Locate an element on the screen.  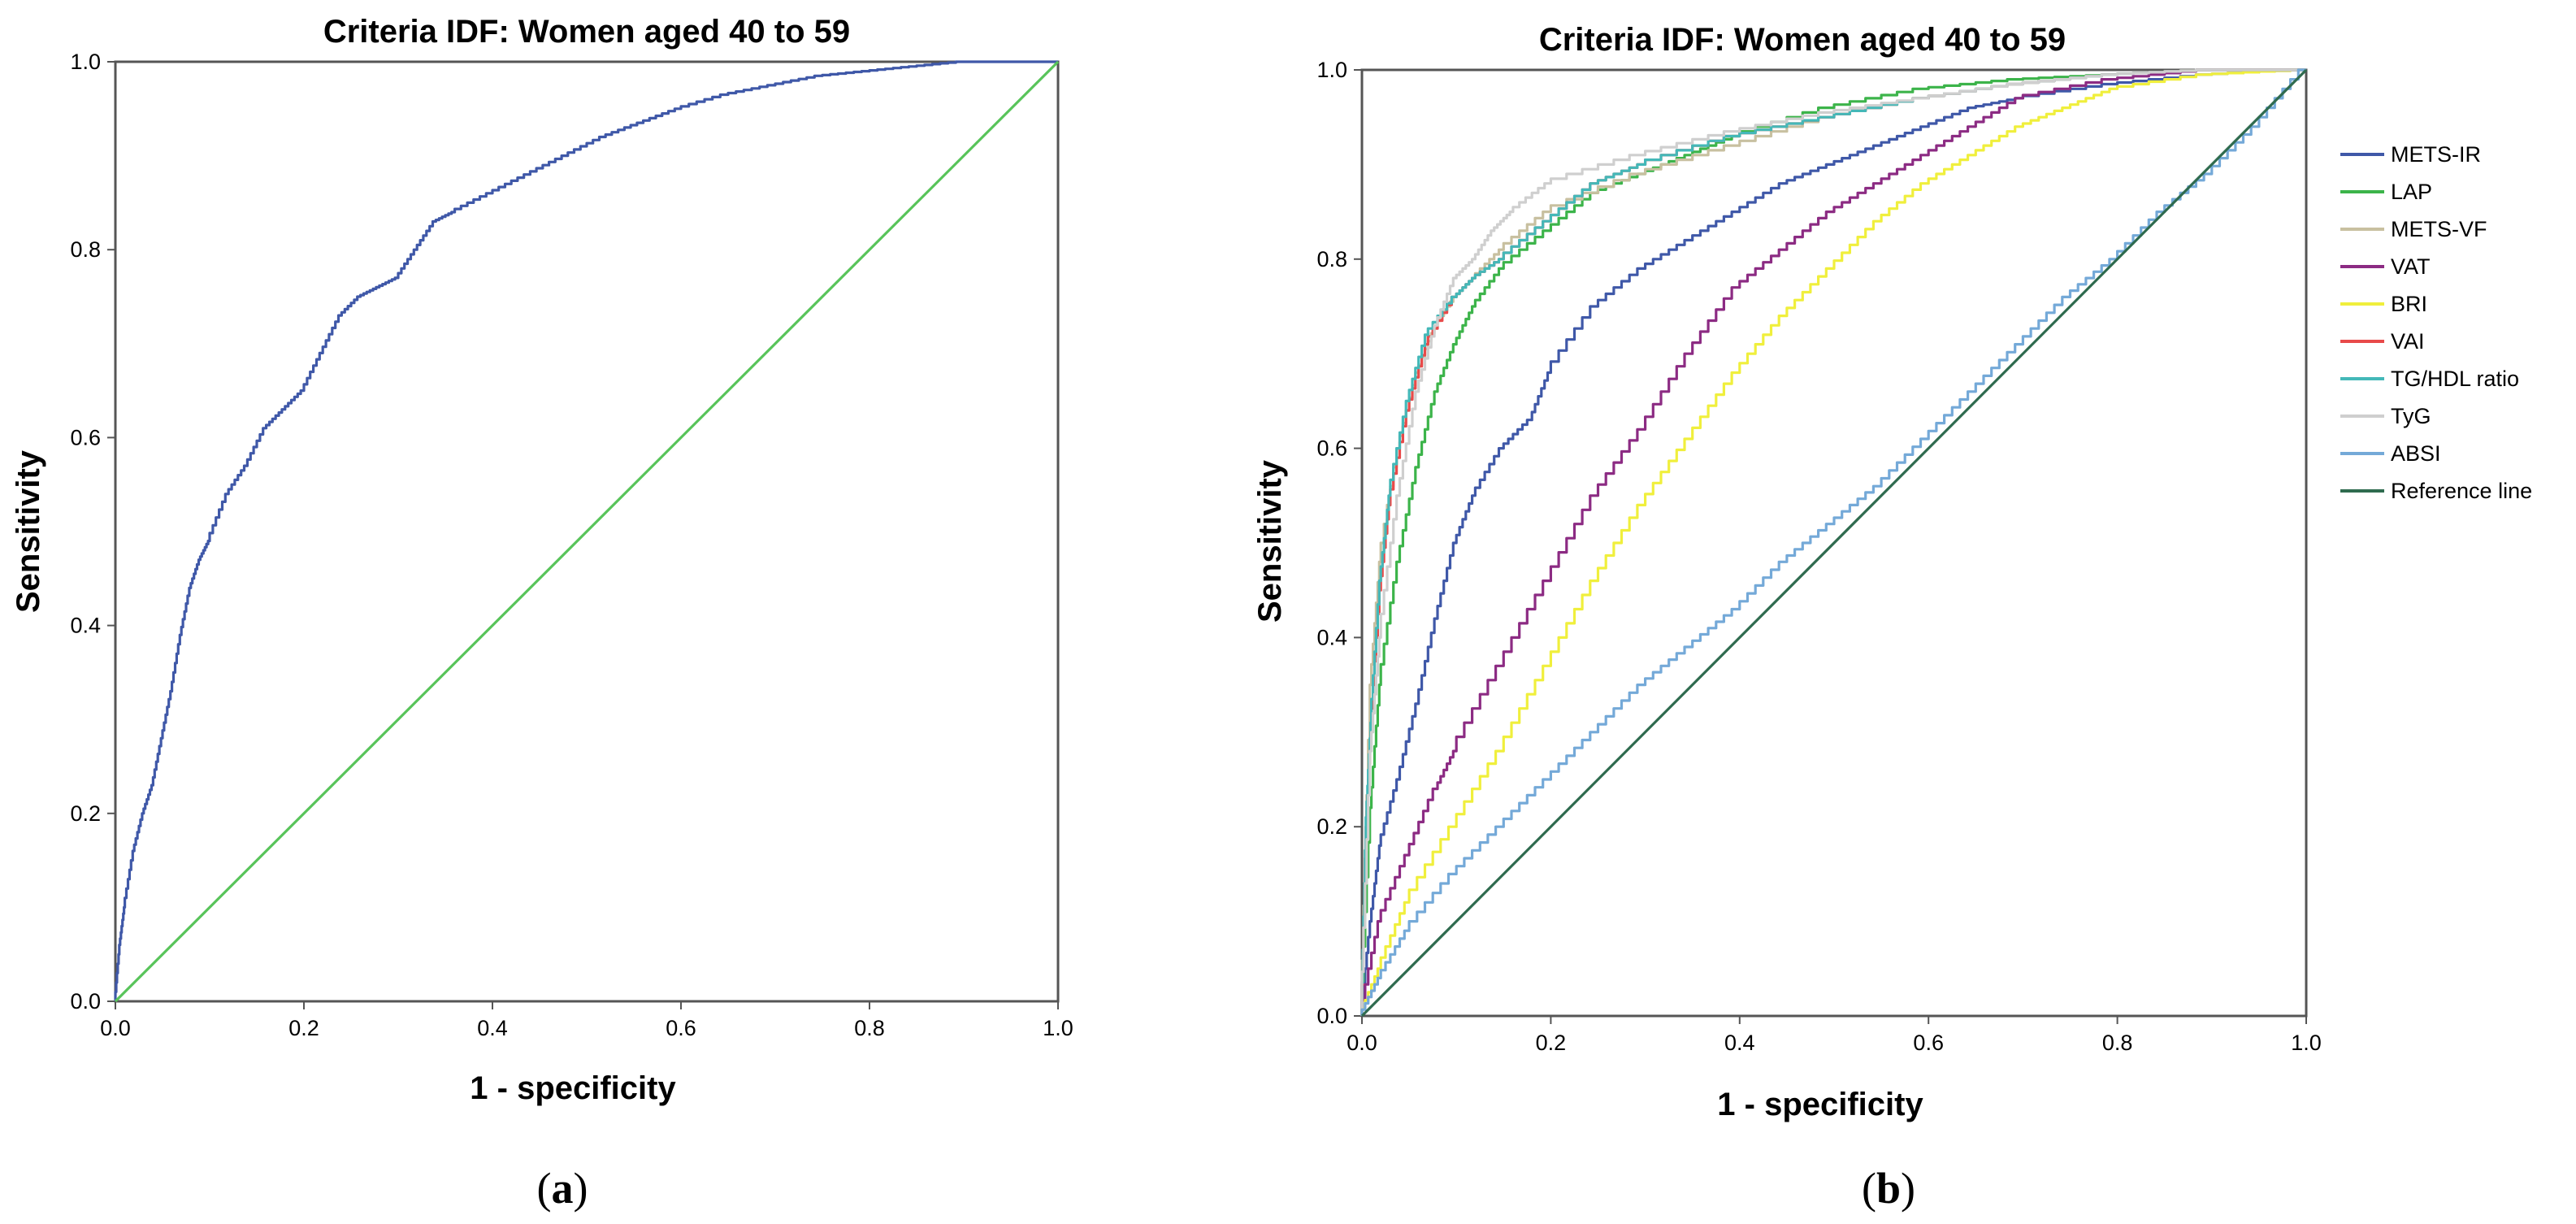
panel-b-label-close: ) is located at coordinates (1908, 1189).